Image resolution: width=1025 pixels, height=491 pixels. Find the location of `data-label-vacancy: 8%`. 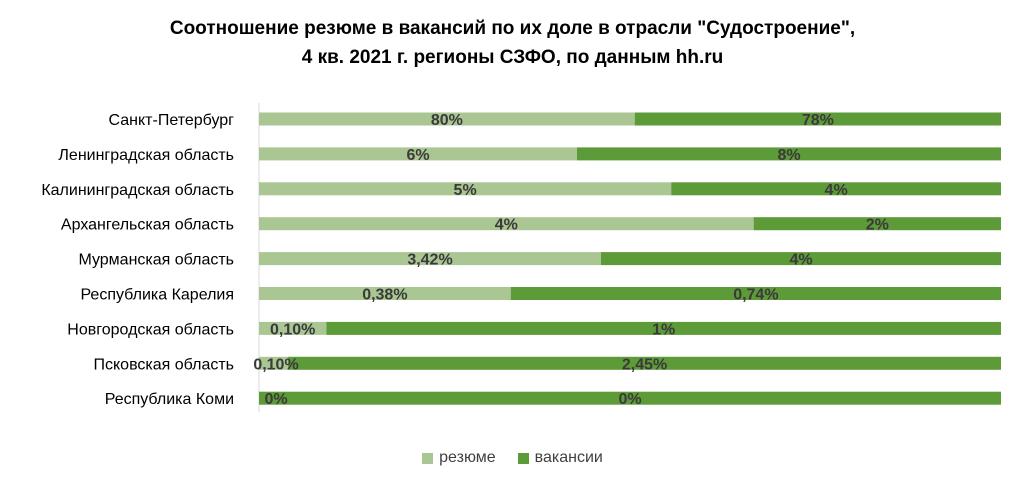

data-label-vacancy: 8% is located at coordinates (788, 155).